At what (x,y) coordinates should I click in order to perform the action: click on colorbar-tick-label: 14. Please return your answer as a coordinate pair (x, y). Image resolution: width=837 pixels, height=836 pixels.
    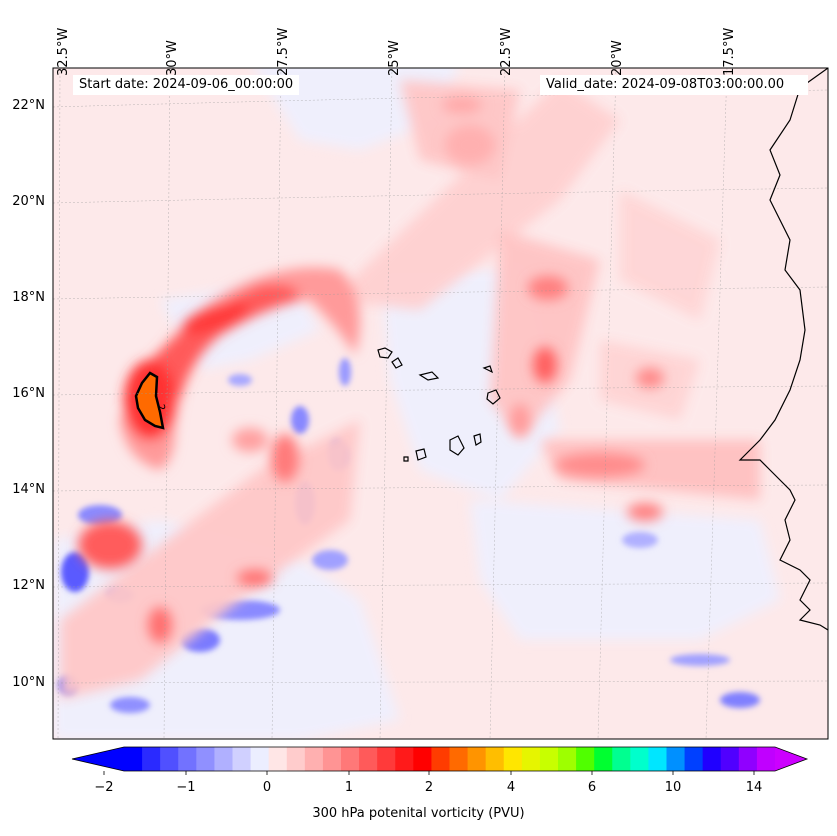
    Looking at the image, I should click on (754, 787).